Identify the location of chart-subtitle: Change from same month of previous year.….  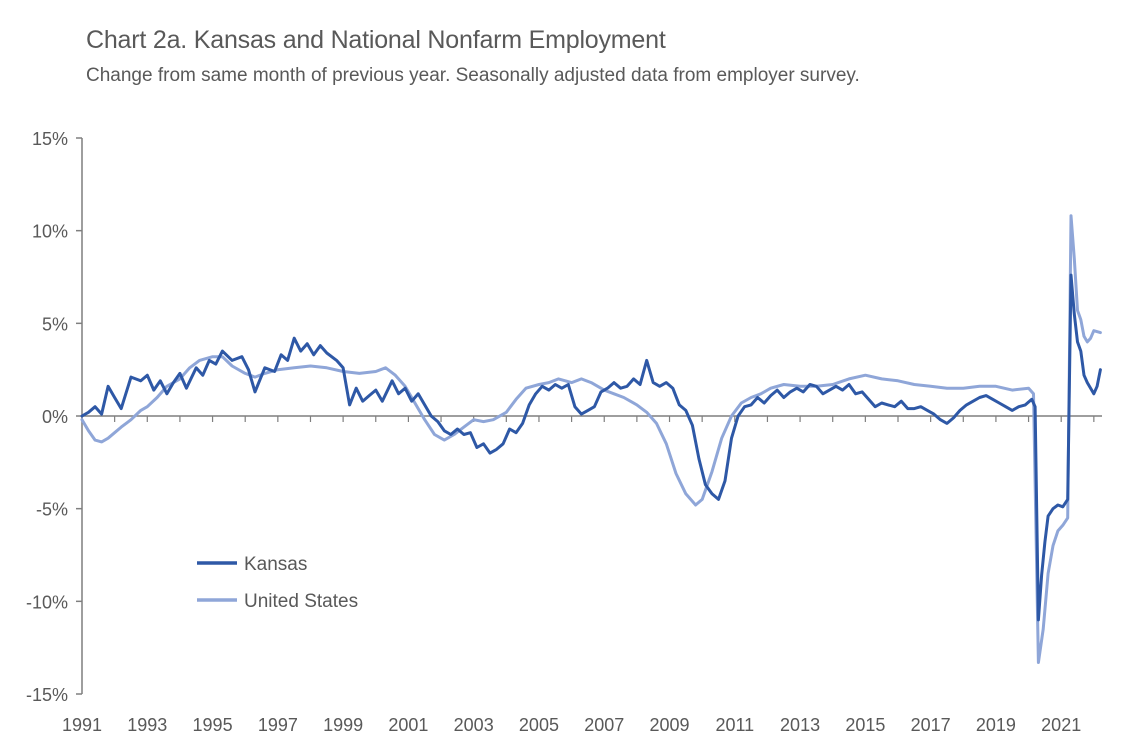
(473, 75).